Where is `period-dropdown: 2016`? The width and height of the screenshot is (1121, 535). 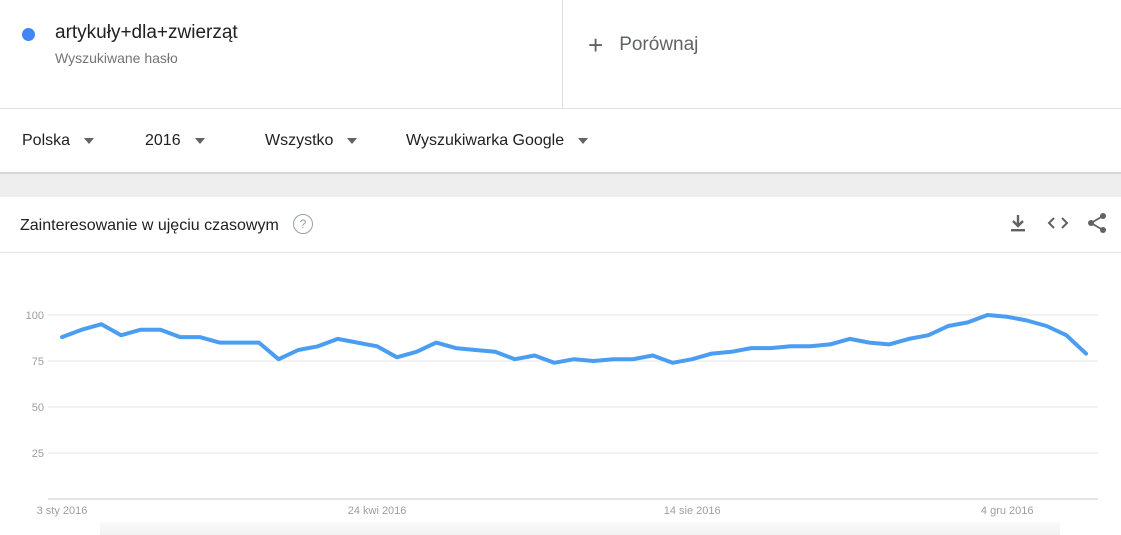
period-dropdown: 2016 is located at coordinates (175, 141).